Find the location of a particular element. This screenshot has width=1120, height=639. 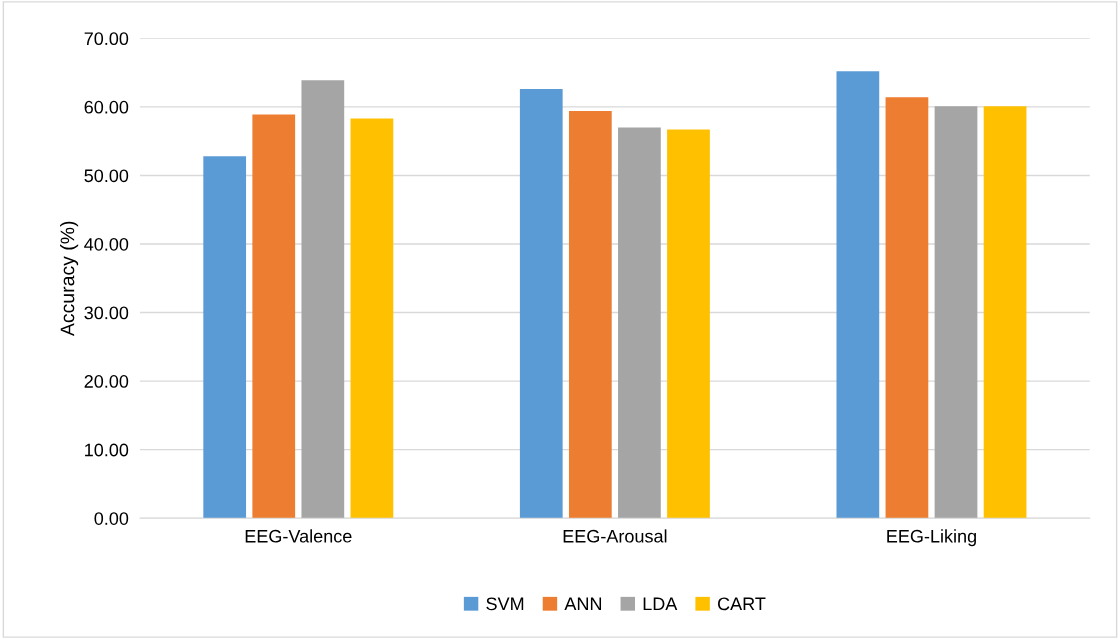

y-tick-label: 0.00 is located at coordinates (111, 518).